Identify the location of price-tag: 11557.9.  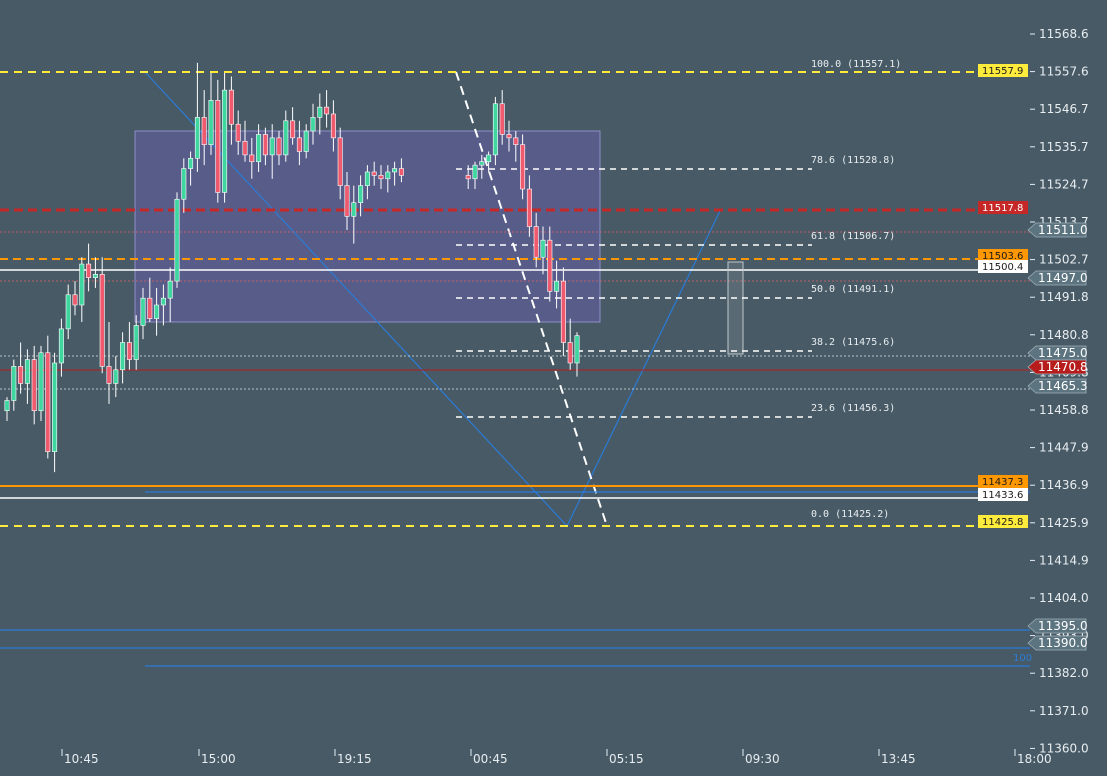
(1003, 70).